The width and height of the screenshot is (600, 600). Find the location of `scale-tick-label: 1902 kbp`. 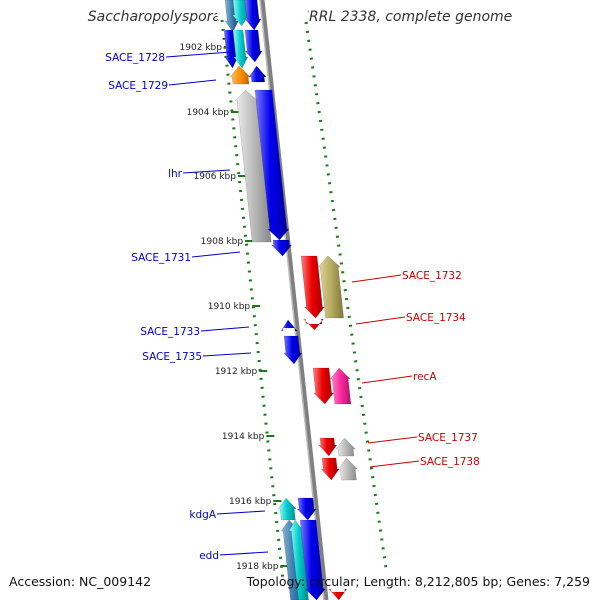

scale-tick-label: 1902 kbp is located at coordinates (201, 48).